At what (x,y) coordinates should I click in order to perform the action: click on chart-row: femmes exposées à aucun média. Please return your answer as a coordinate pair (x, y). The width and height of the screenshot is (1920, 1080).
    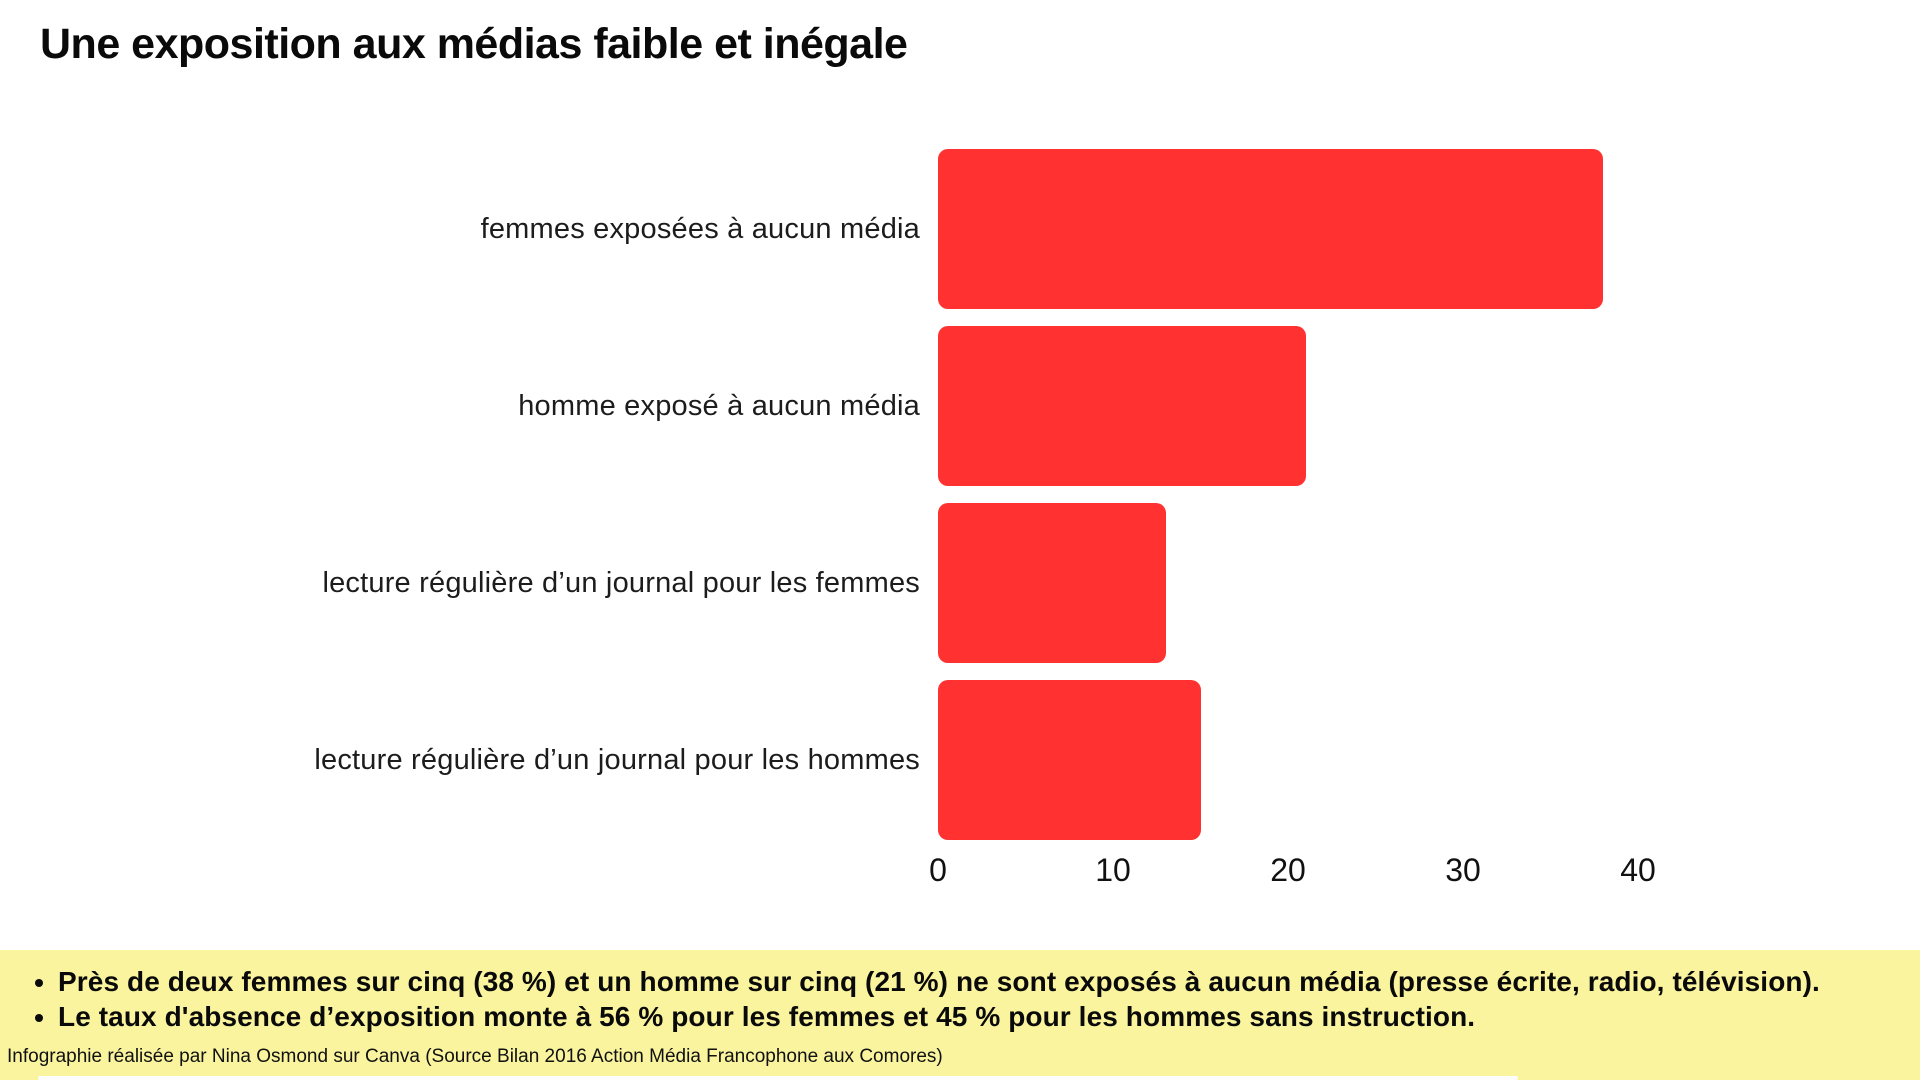
    Looking at the image, I should click on (960, 229).